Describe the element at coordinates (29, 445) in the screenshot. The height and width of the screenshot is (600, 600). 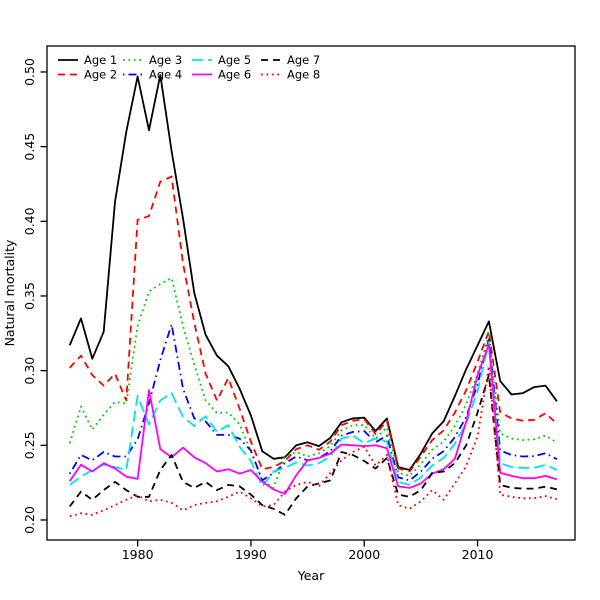
I see `y-axis-tick-label: 0.25` at that location.